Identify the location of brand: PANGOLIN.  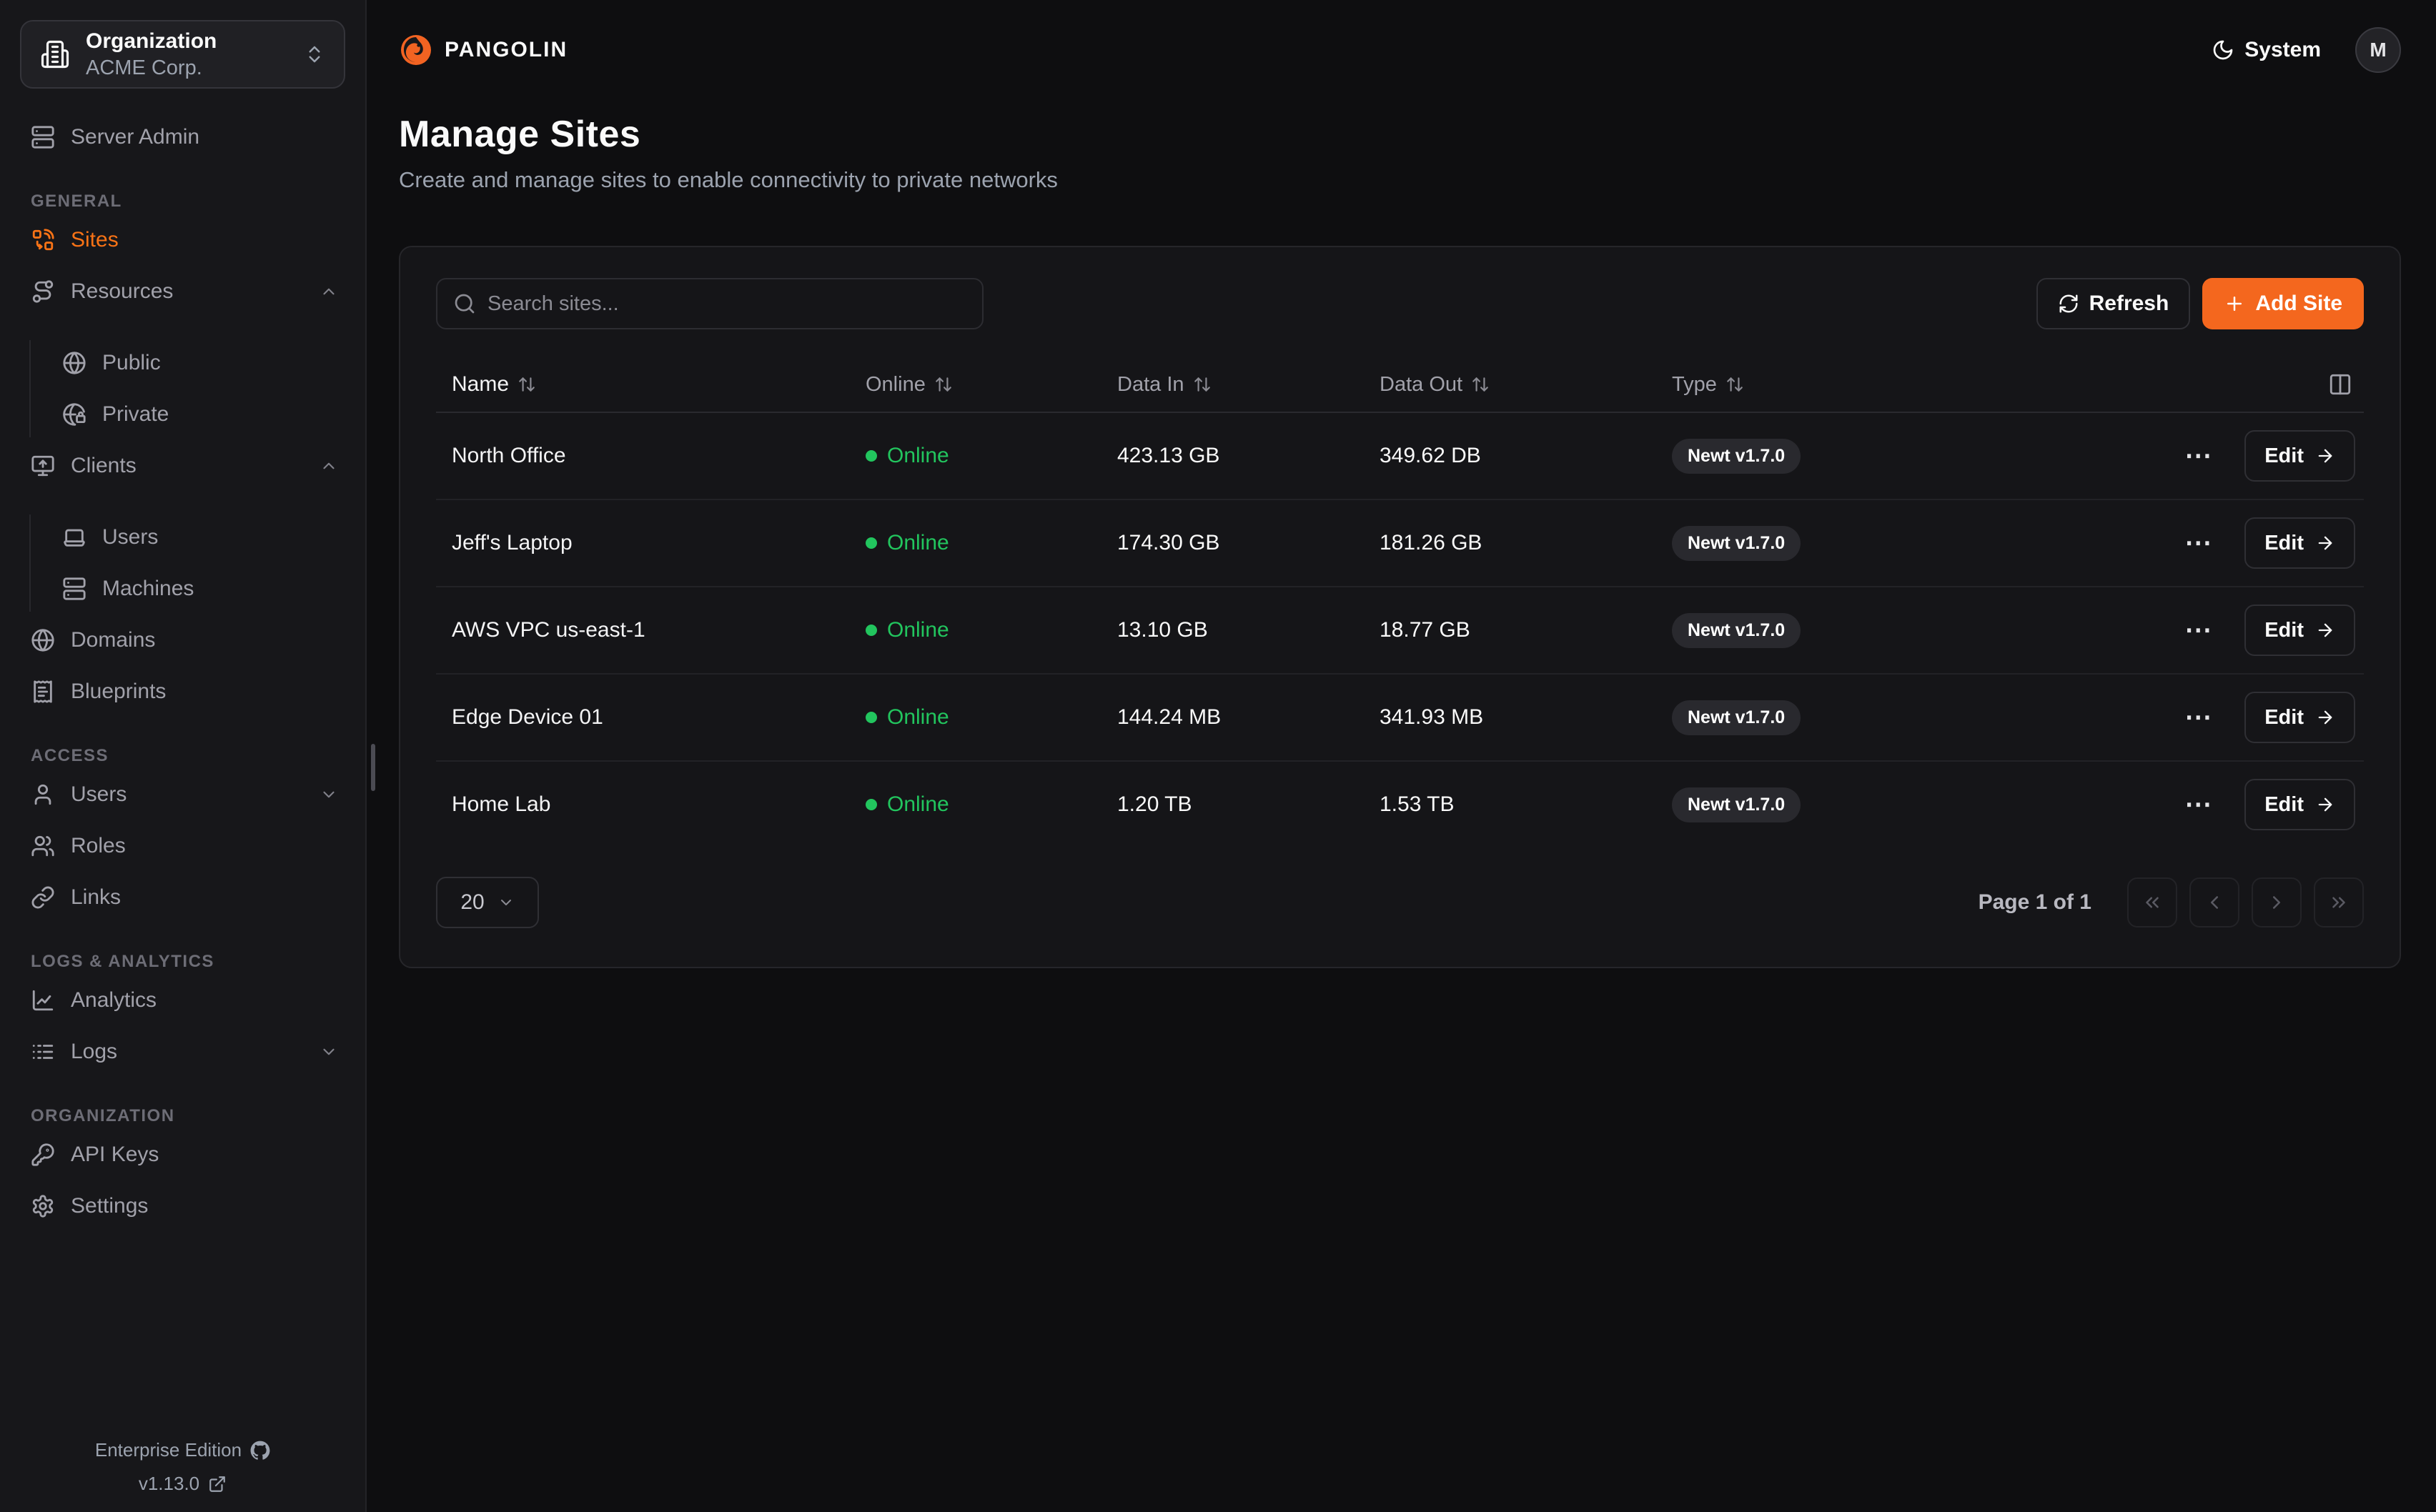
(484, 50).